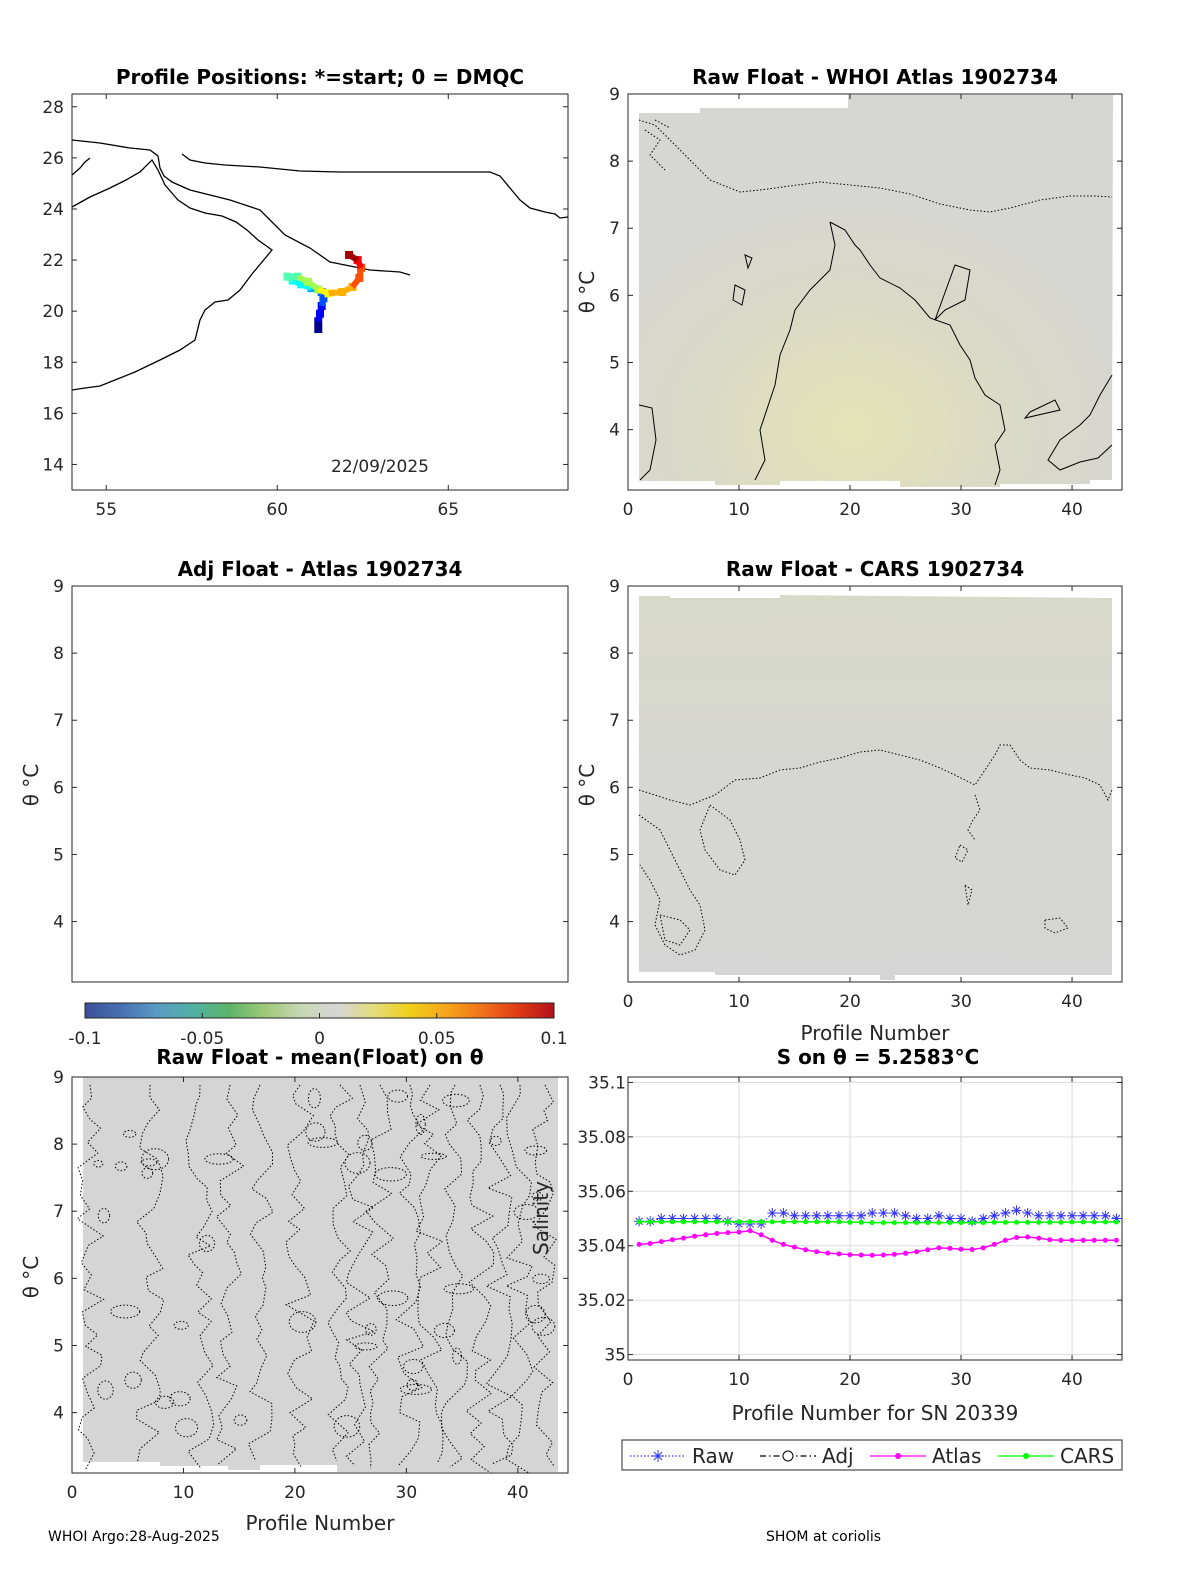 Image resolution: width=1200 pixels, height=1575 pixels. Describe the element at coordinates (601, 1192) in the screenshot. I see `y-tick-label: 35.06` at that location.